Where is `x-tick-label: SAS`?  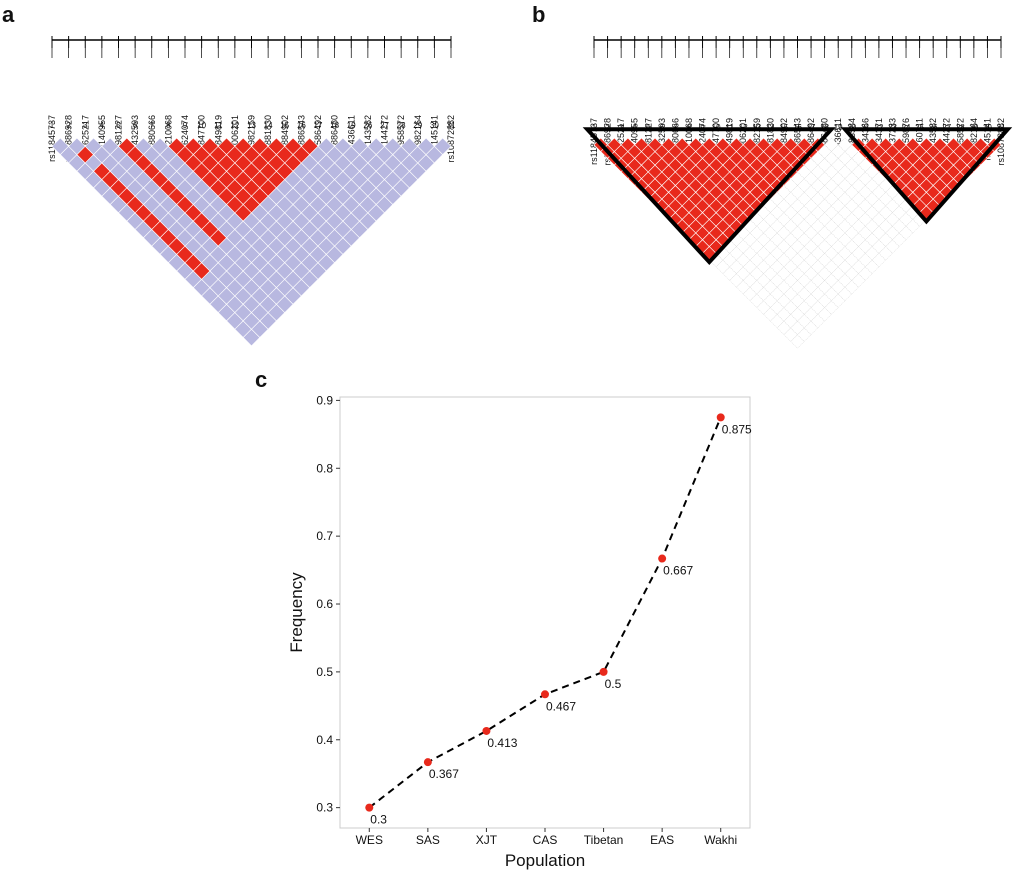 x-tick-label: SAS is located at coordinates (428, 840).